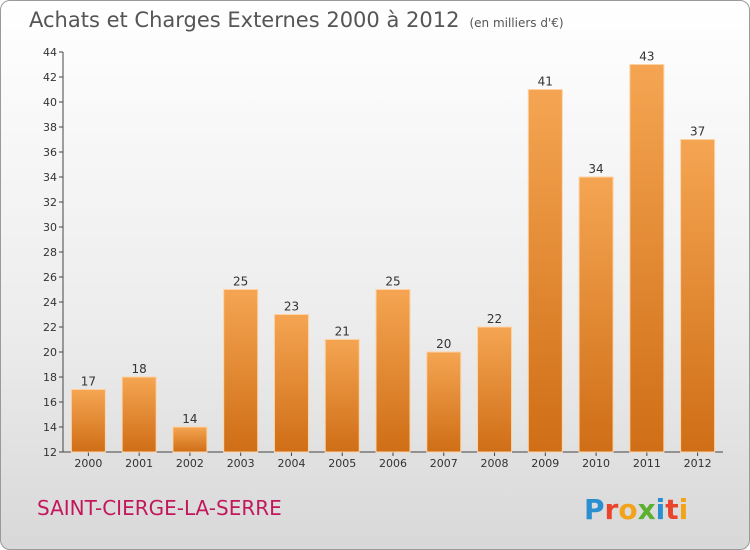  I want to click on y-tick-label: 16, so click(50, 402).